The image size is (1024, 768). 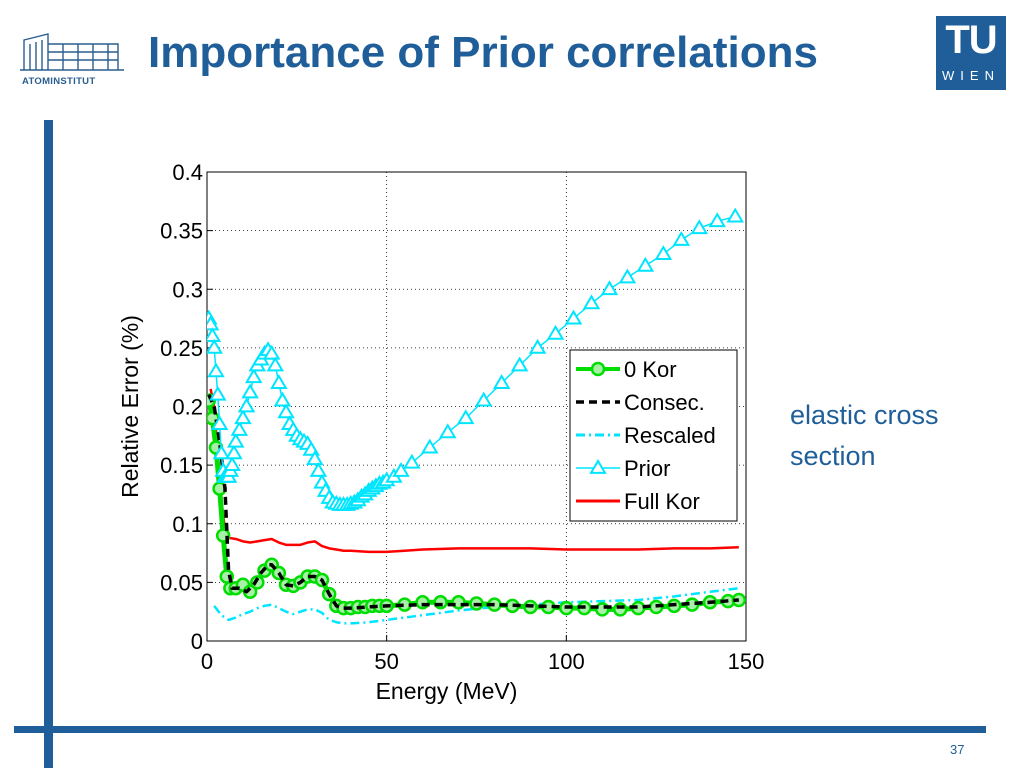 I want to click on y-tick-label: 0.4, so click(x=187, y=172).